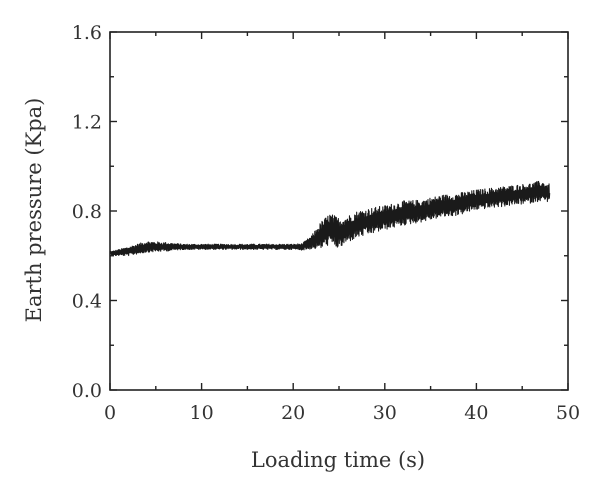  What do you see at coordinates (568, 413) in the screenshot?
I see `x-tick-label: 50` at bounding box center [568, 413].